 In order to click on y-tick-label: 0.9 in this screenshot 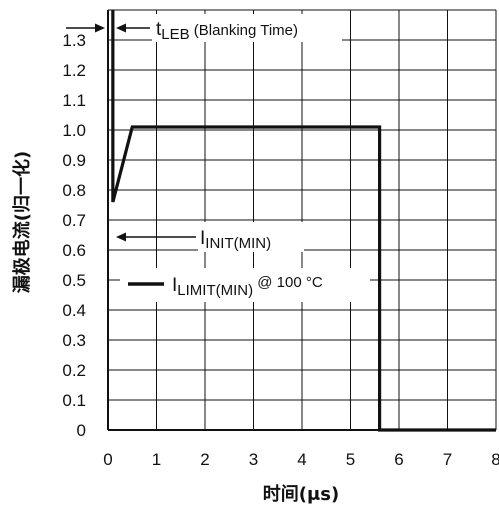, I will do `click(74, 160)`.